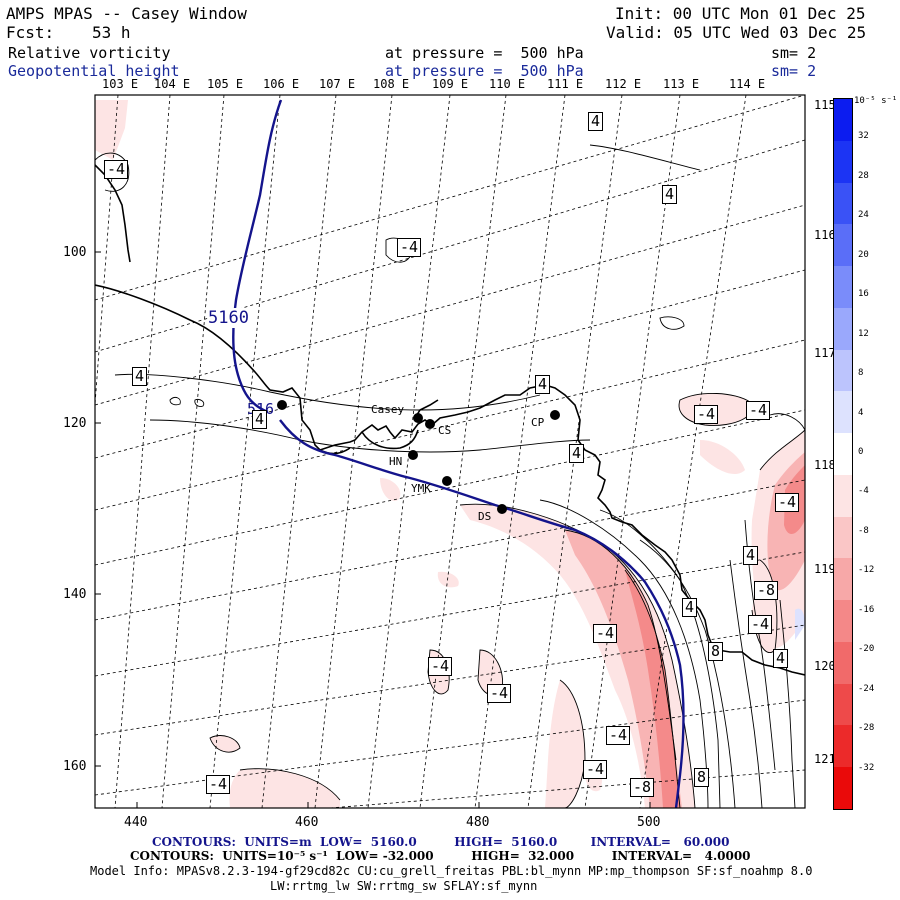 The width and height of the screenshot is (900, 900). Describe the element at coordinates (747, 84) in the screenshot. I see `lon-label: 114 E` at that location.